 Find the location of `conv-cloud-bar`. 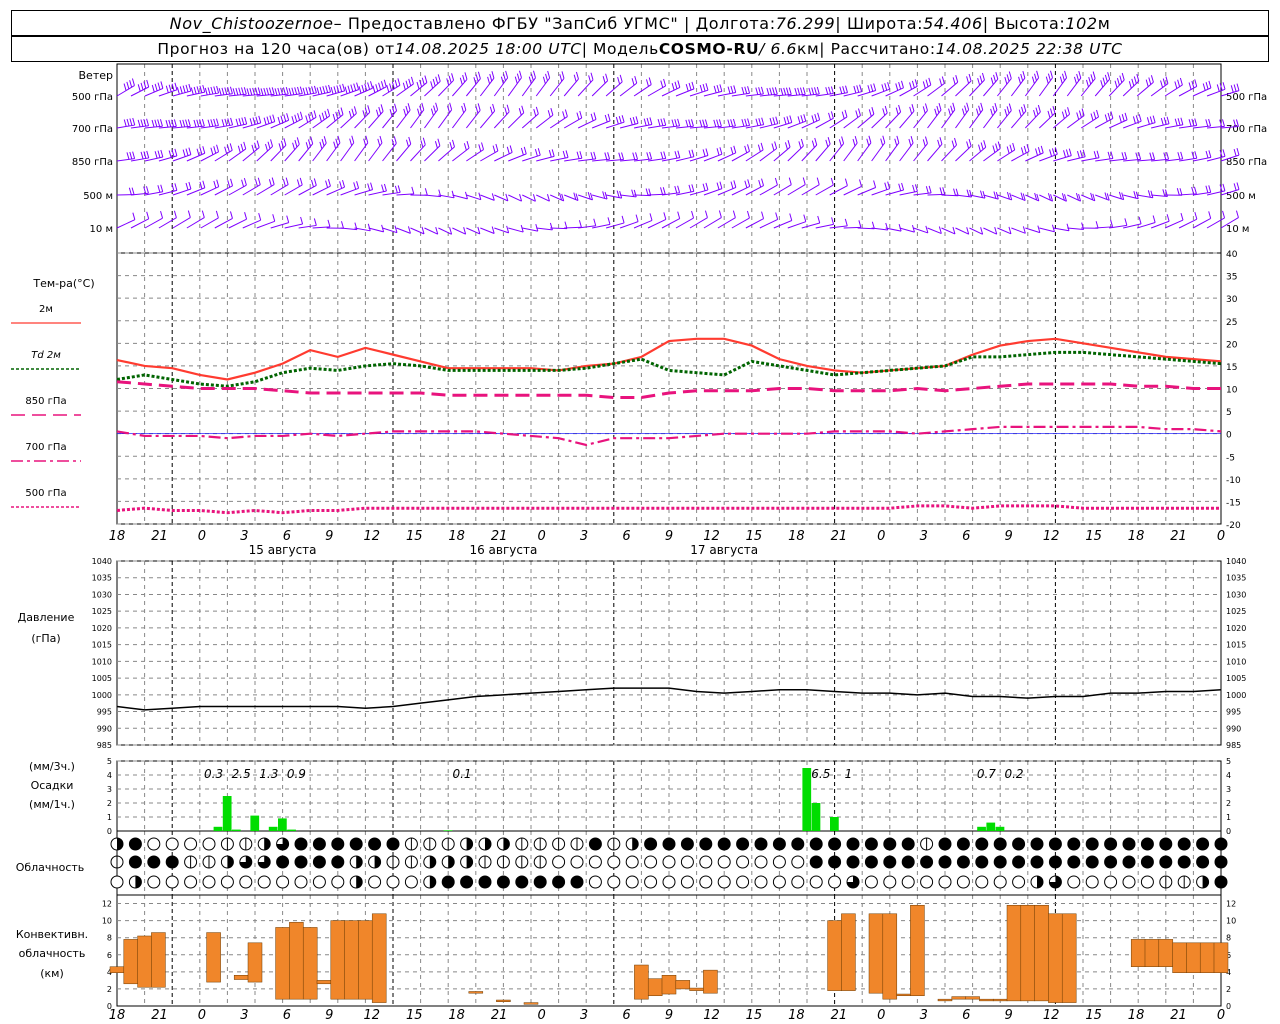

conv-cloud-bar is located at coordinates (241, 977).